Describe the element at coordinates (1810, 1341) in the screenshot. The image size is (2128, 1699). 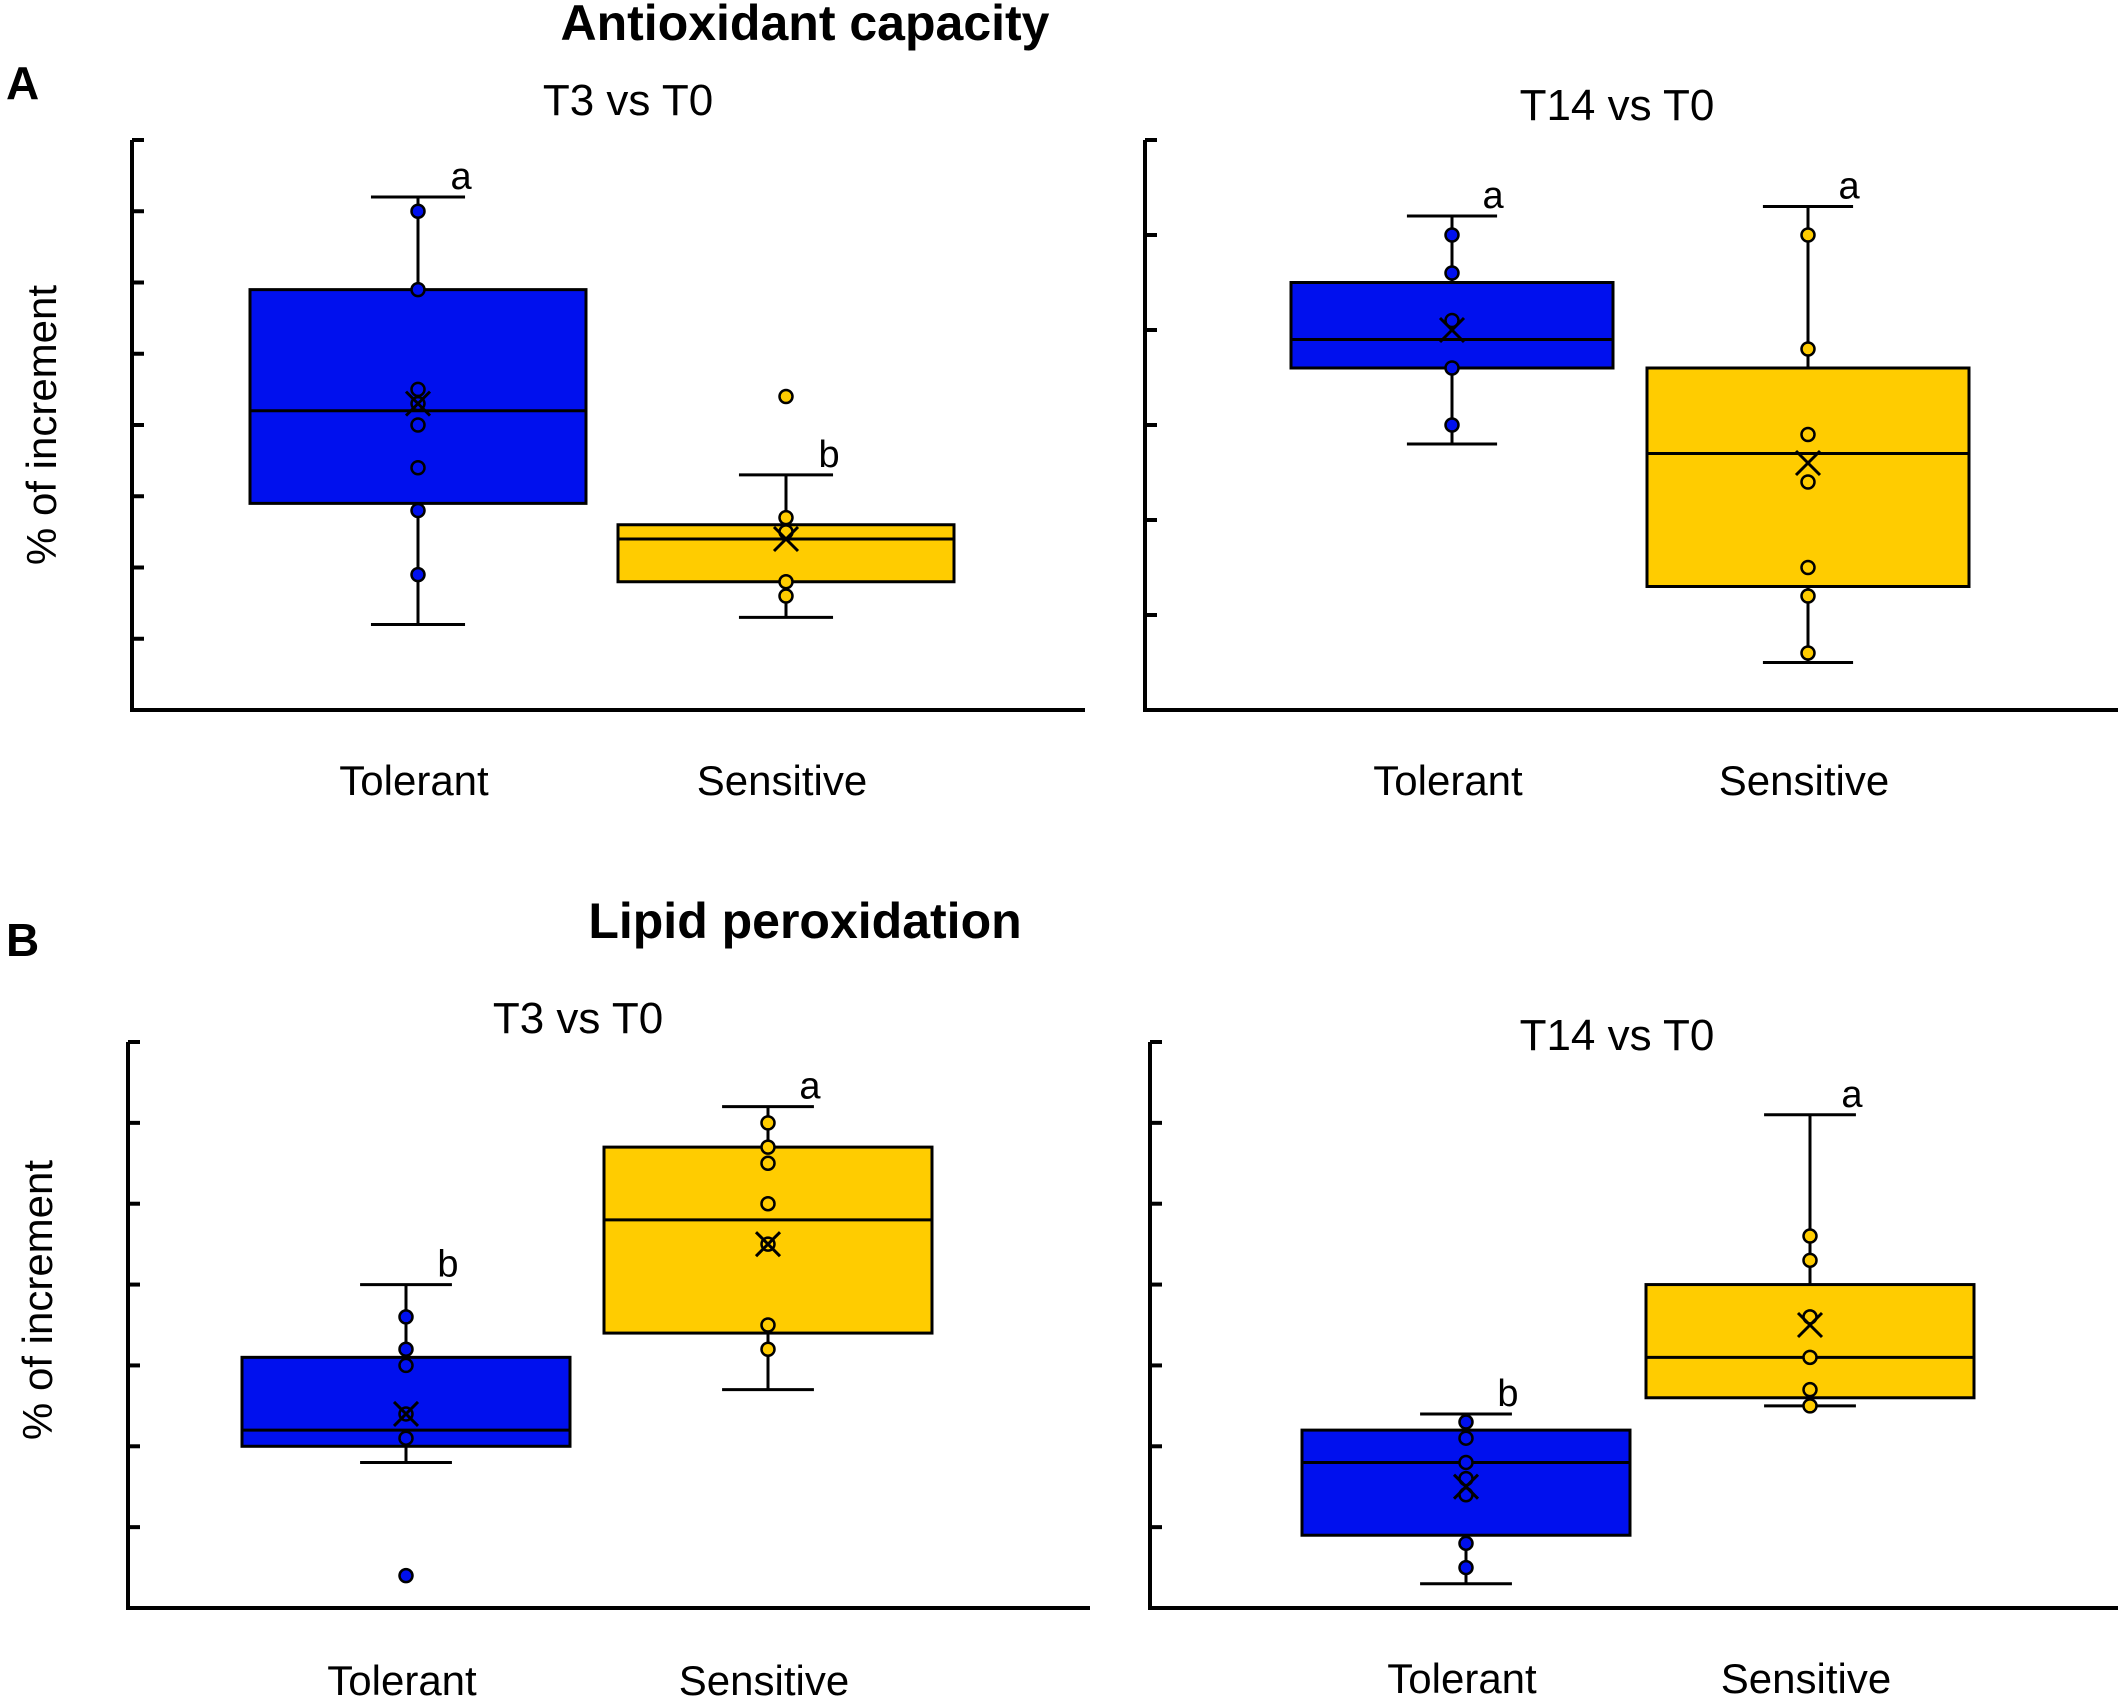
I see `iqr-box` at that location.